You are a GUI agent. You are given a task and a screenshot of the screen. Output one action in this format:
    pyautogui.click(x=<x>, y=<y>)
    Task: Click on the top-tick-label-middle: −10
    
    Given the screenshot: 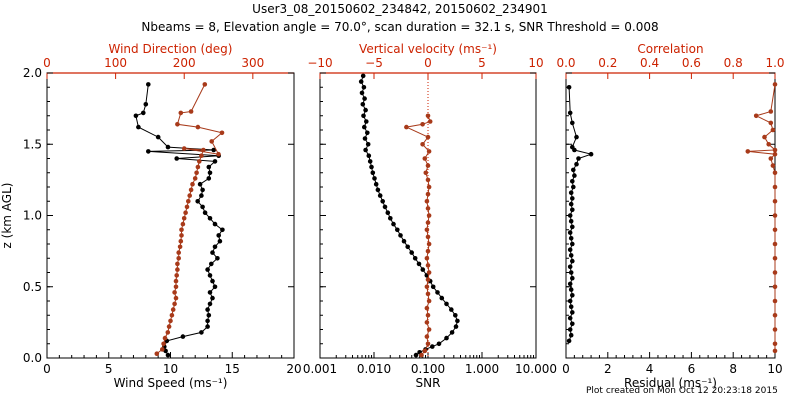 What is the action you would take?
    pyautogui.click(x=319, y=63)
    